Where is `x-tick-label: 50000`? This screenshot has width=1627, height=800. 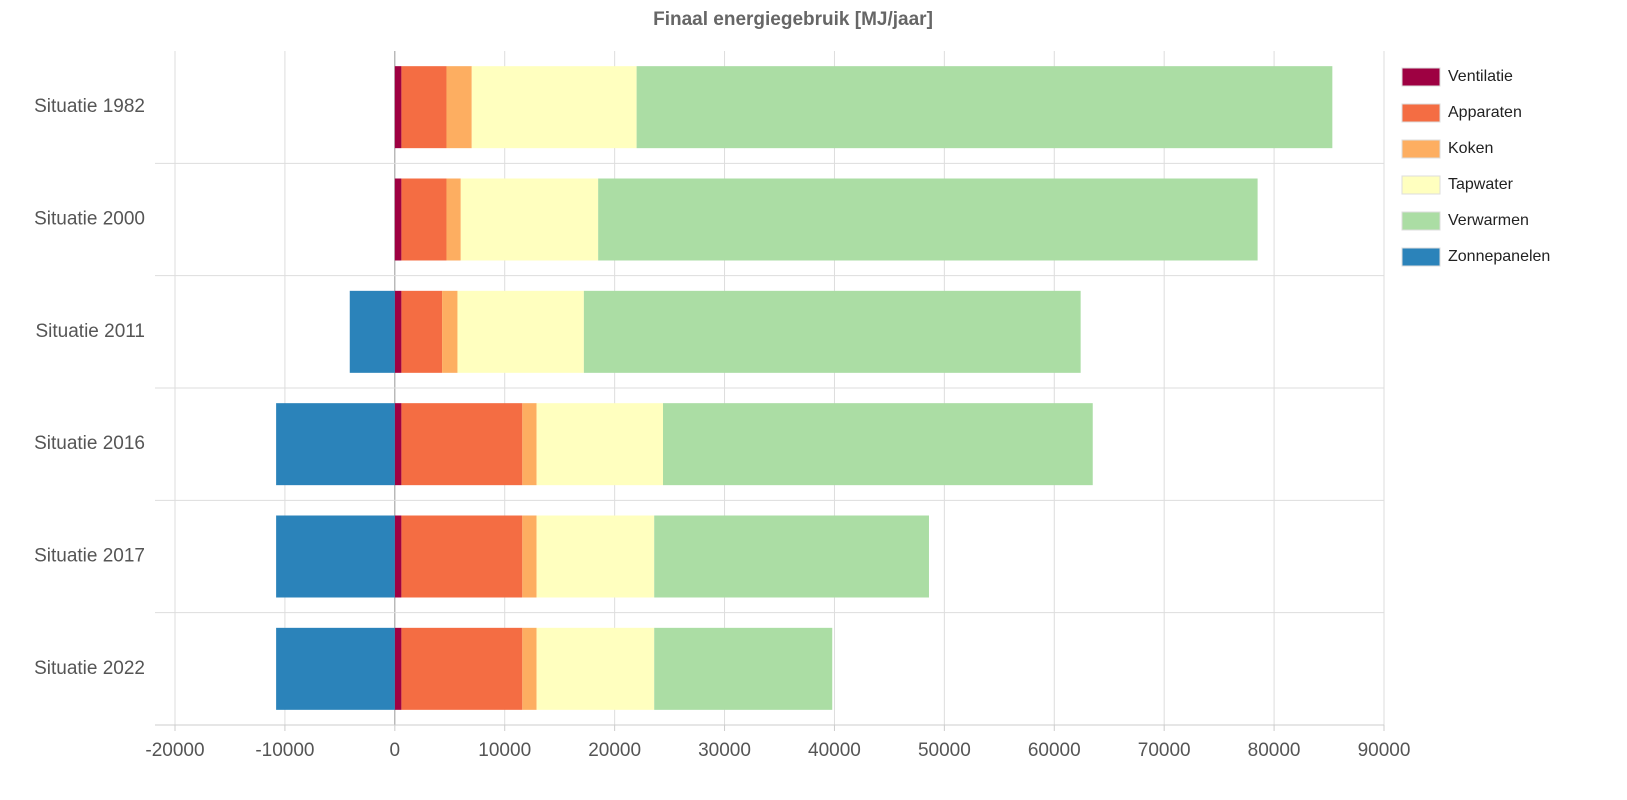 x-tick-label: 50000 is located at coordinates (944, 750).